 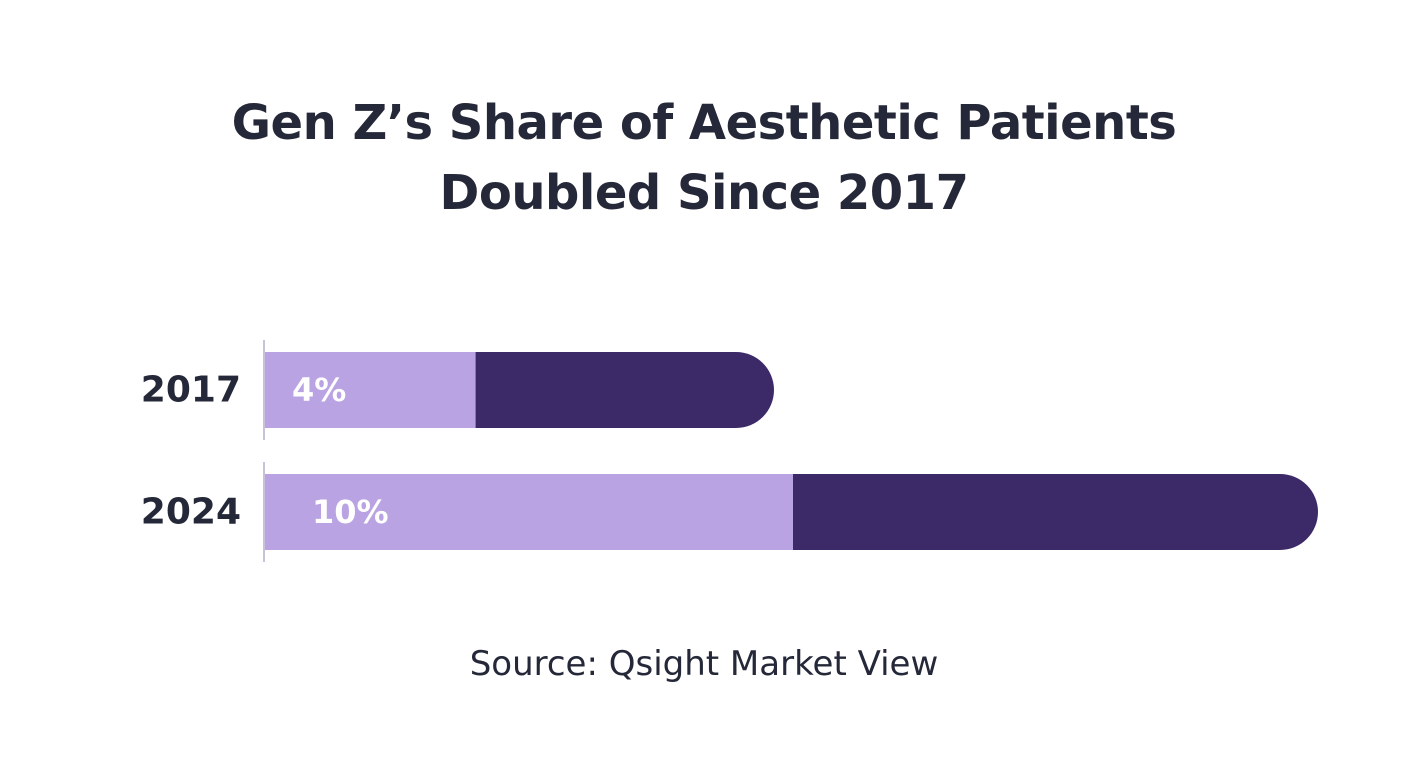 What do you see at coordinates (350, 512) in the screenshot?
I see `value-label-2024: 10%` at bounding box center [350, 512].